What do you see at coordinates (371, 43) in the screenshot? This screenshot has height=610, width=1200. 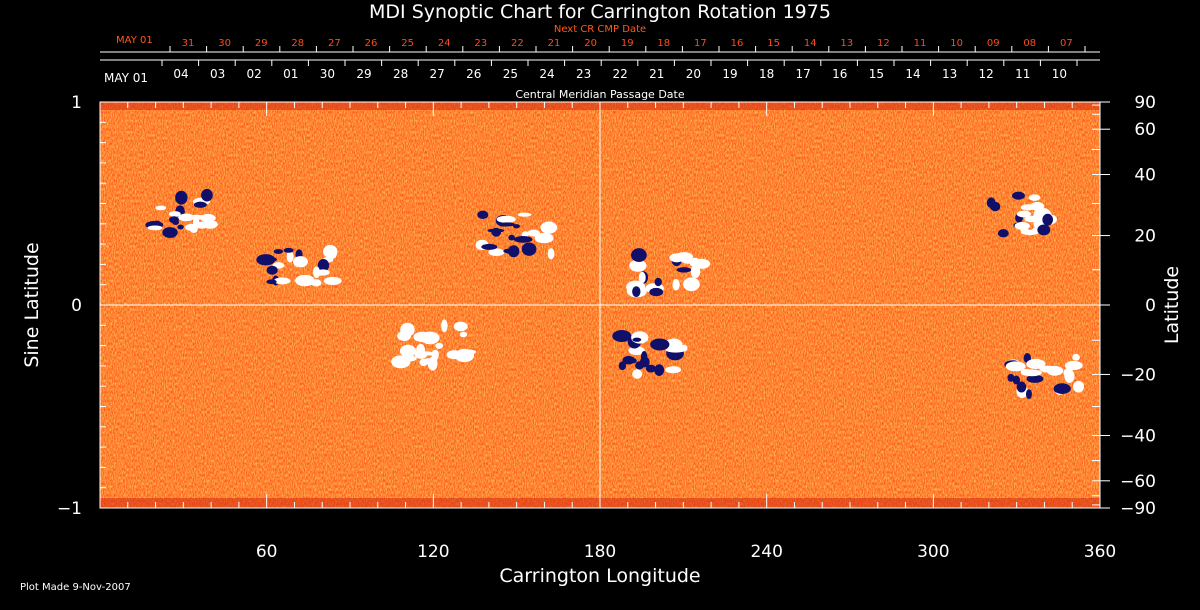 I see `next-cr-date-label: 26` at bounding box center [371, 43].